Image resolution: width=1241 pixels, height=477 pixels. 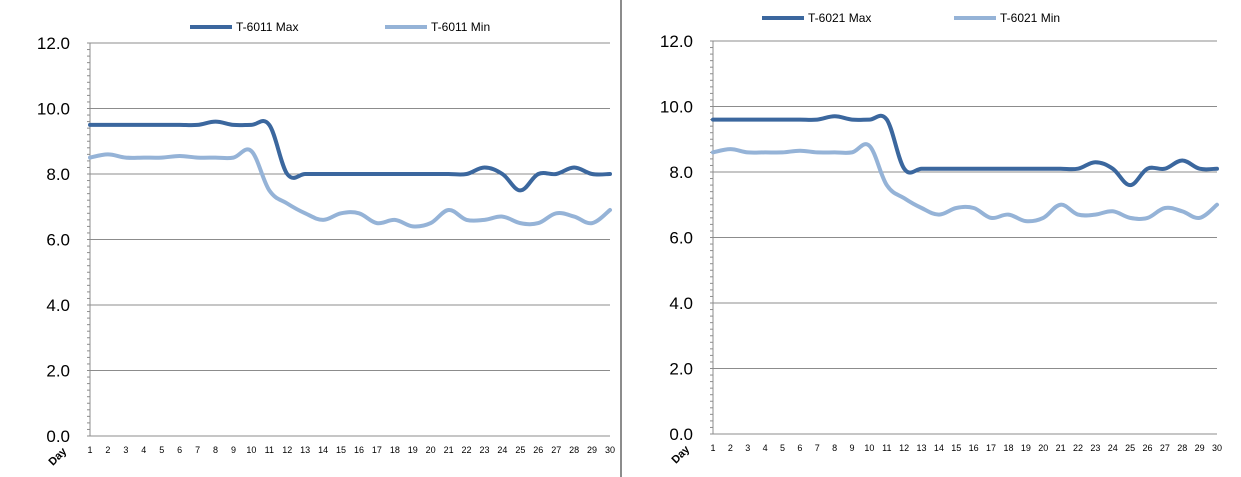 I want to click on legend-label: T-6021 Min, so click(x=1030, y=18).